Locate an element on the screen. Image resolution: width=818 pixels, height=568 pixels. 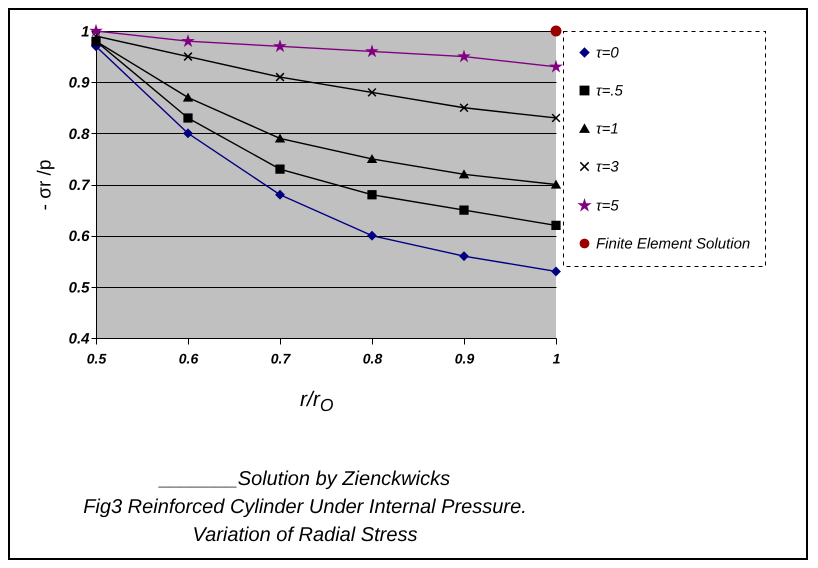
y-tick-label: 0.5 is located at coordinates (79, 287).